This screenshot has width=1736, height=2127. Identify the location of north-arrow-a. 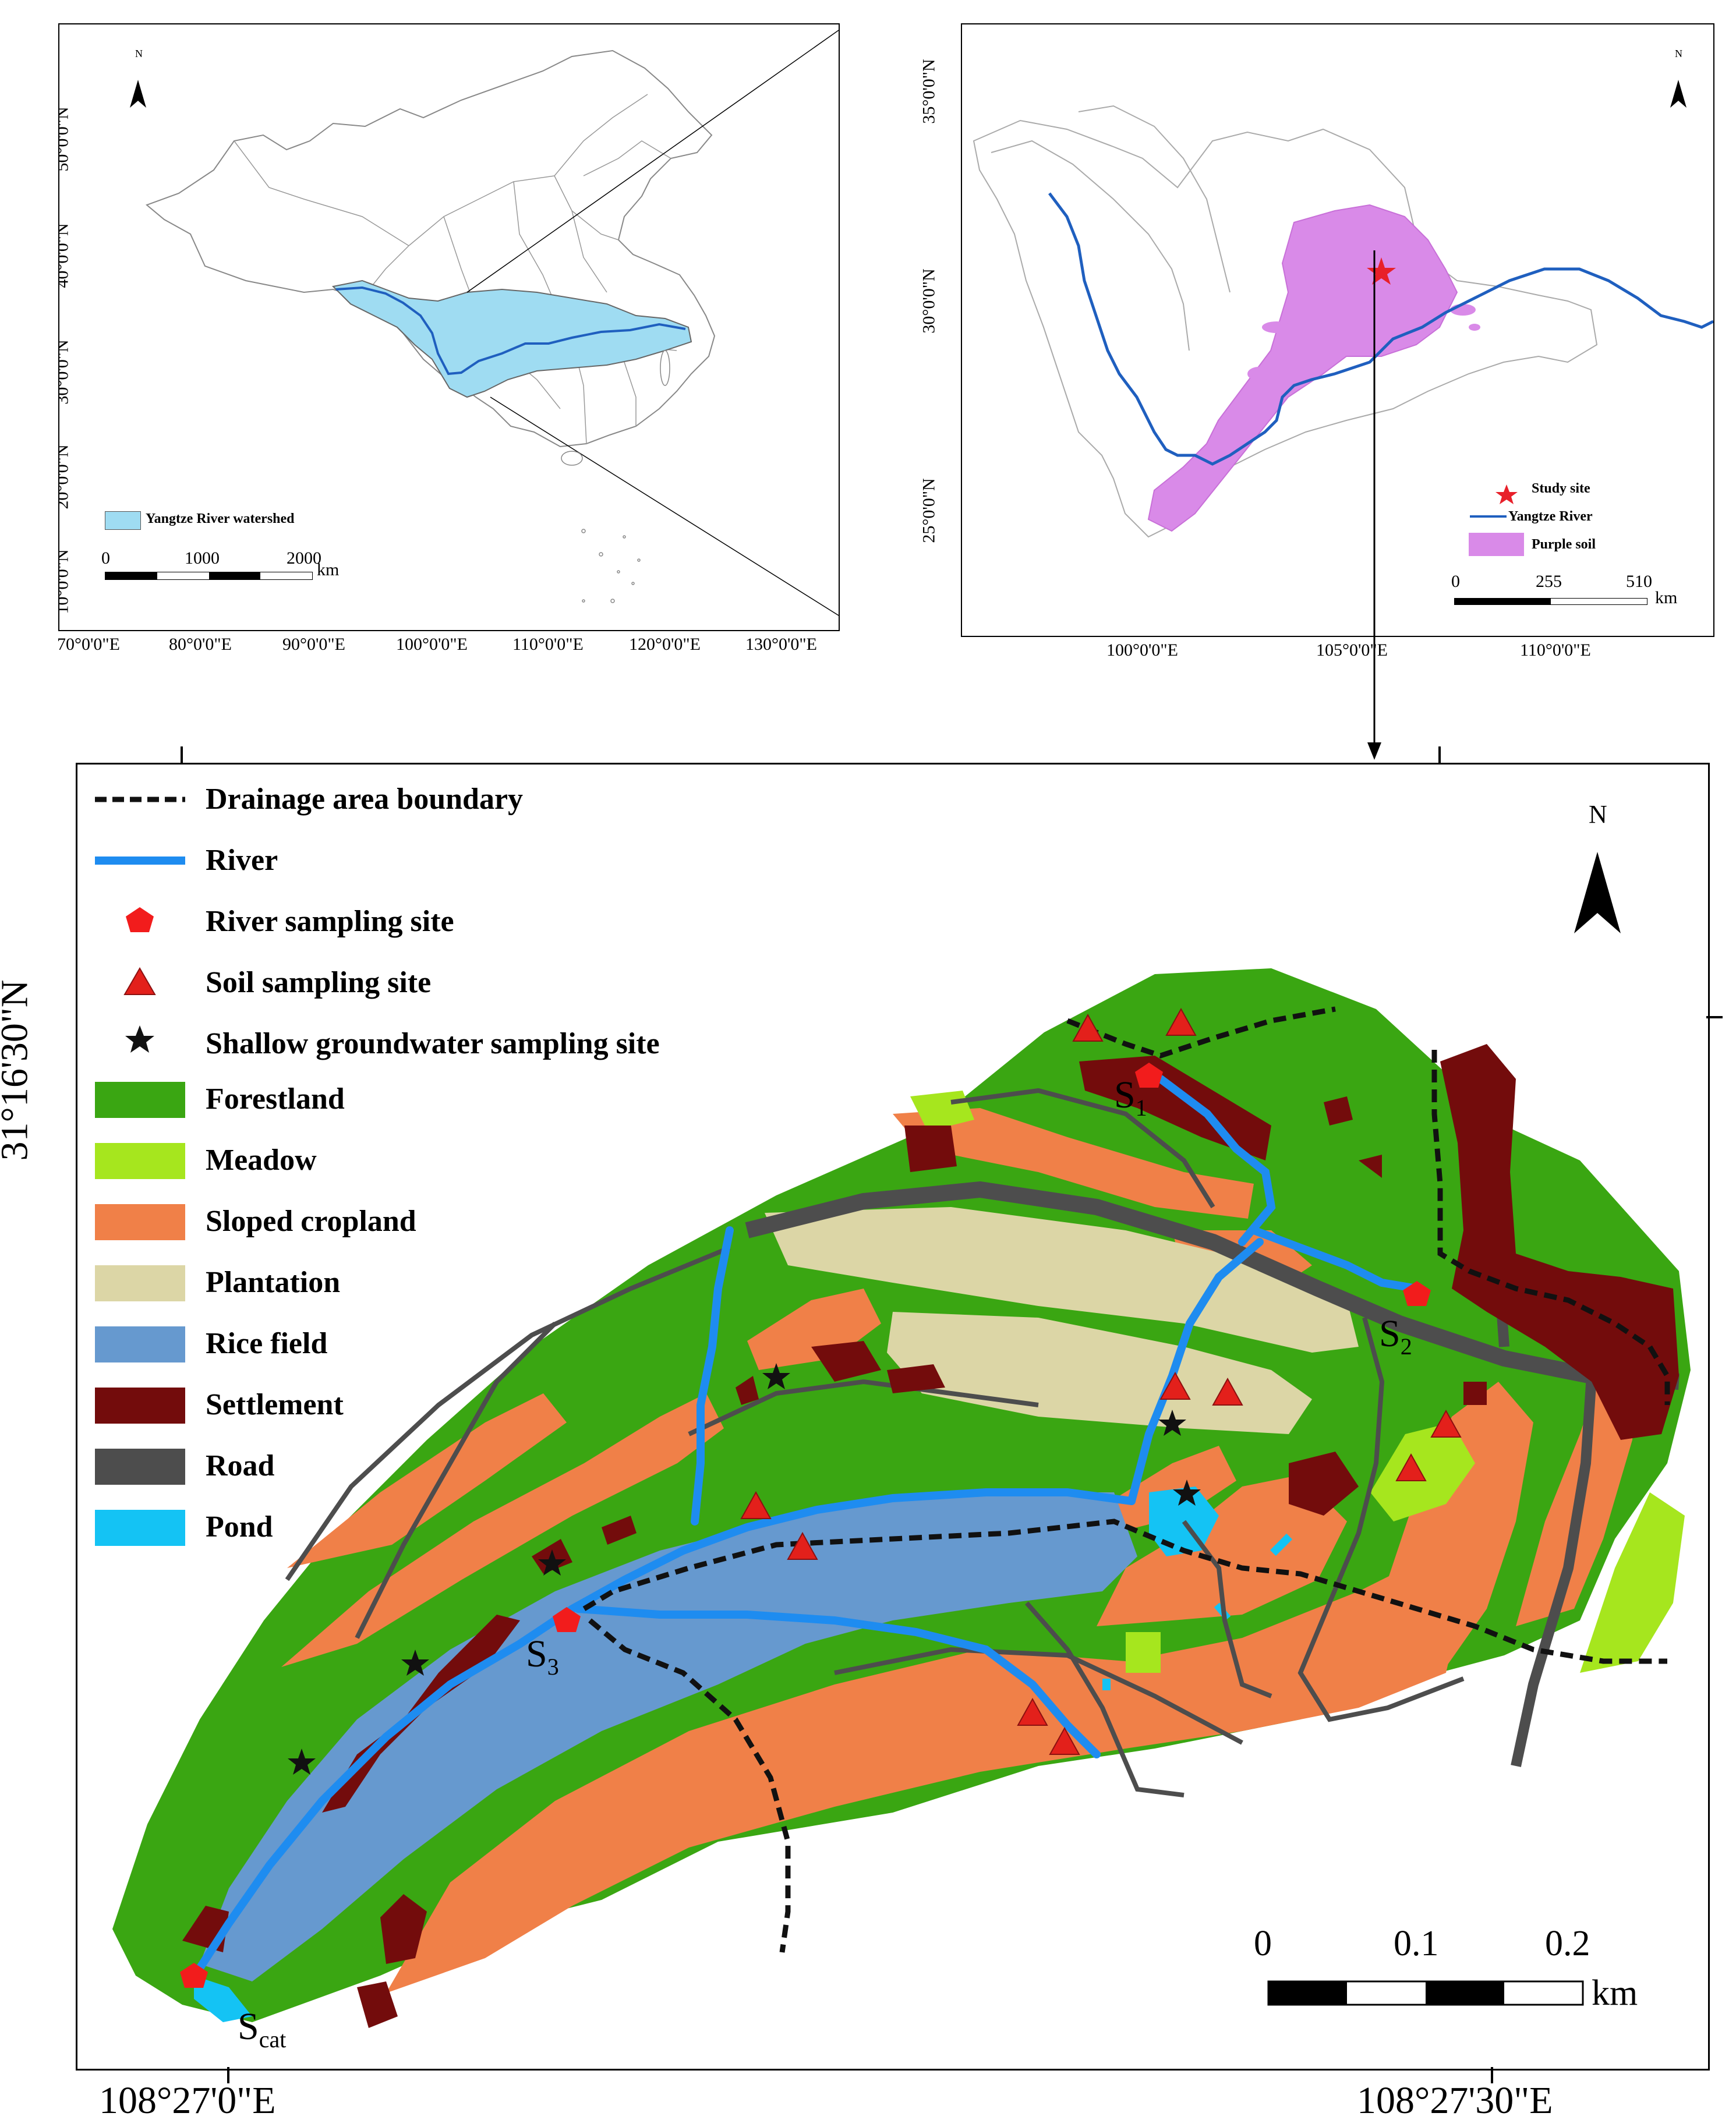
(138, 94).